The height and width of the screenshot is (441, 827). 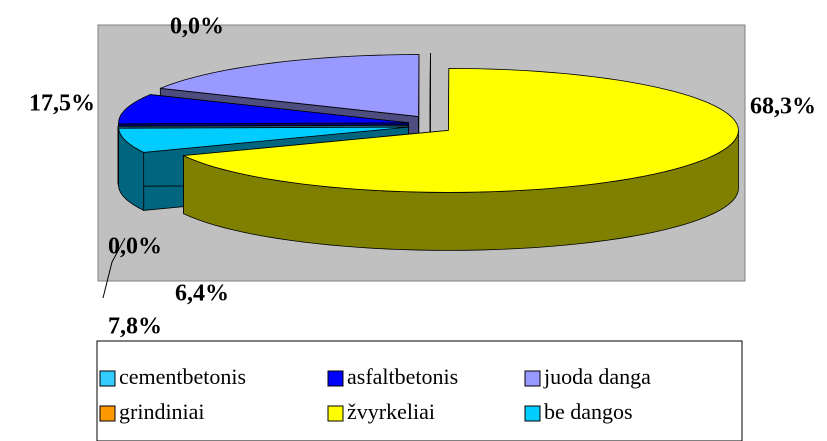 What do you see at coordinates (391, 411) in the screenshot?
I see `legend-label: žvyrkeliai` at bounding box center [391, 411].